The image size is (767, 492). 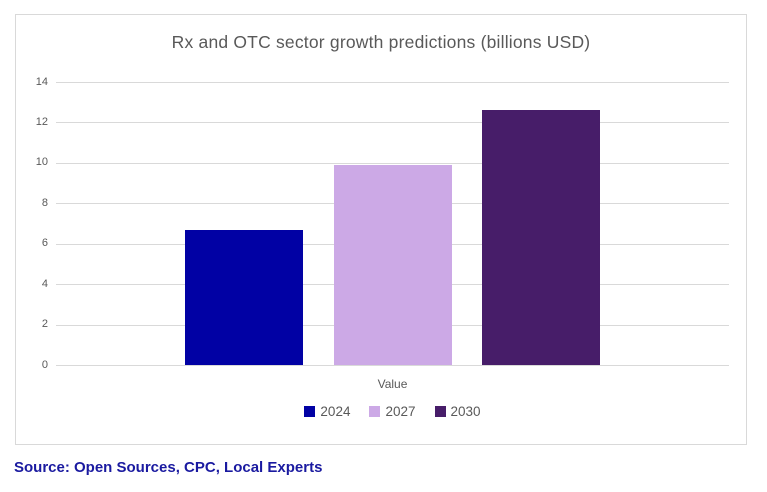 What do you see at coordinates (44, 243) in the screenshot?
I see `y-axis-tick-label: 6` at bounding box center [44, 243].